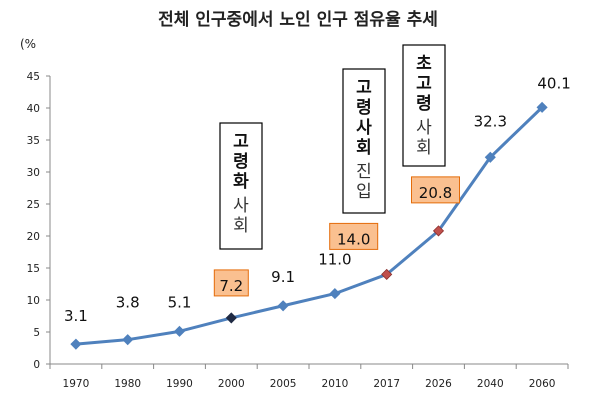 This screenshot has width=596, height=413. What do you see at coordinates (33, 77) in the screenshot?
I see `y-tick-label: 45` at bounding box center [33, 77].